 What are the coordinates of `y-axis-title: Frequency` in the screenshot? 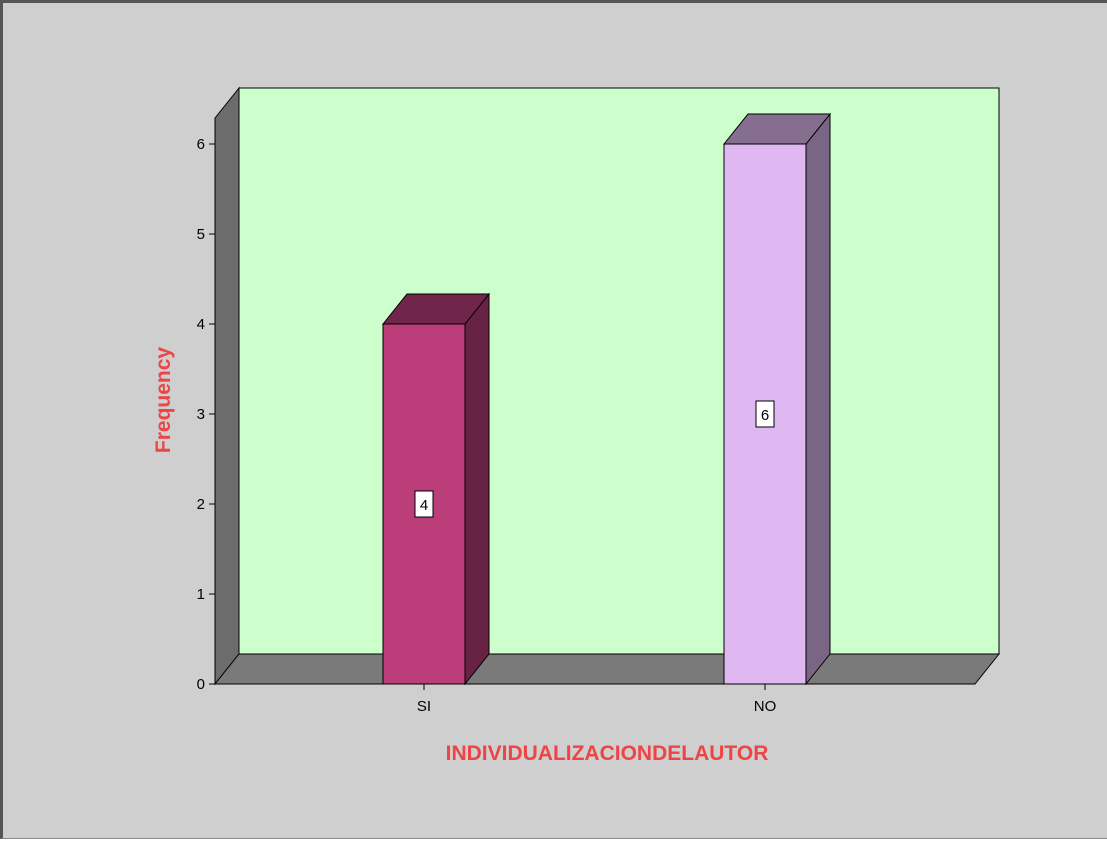 It's located at (163, 400).